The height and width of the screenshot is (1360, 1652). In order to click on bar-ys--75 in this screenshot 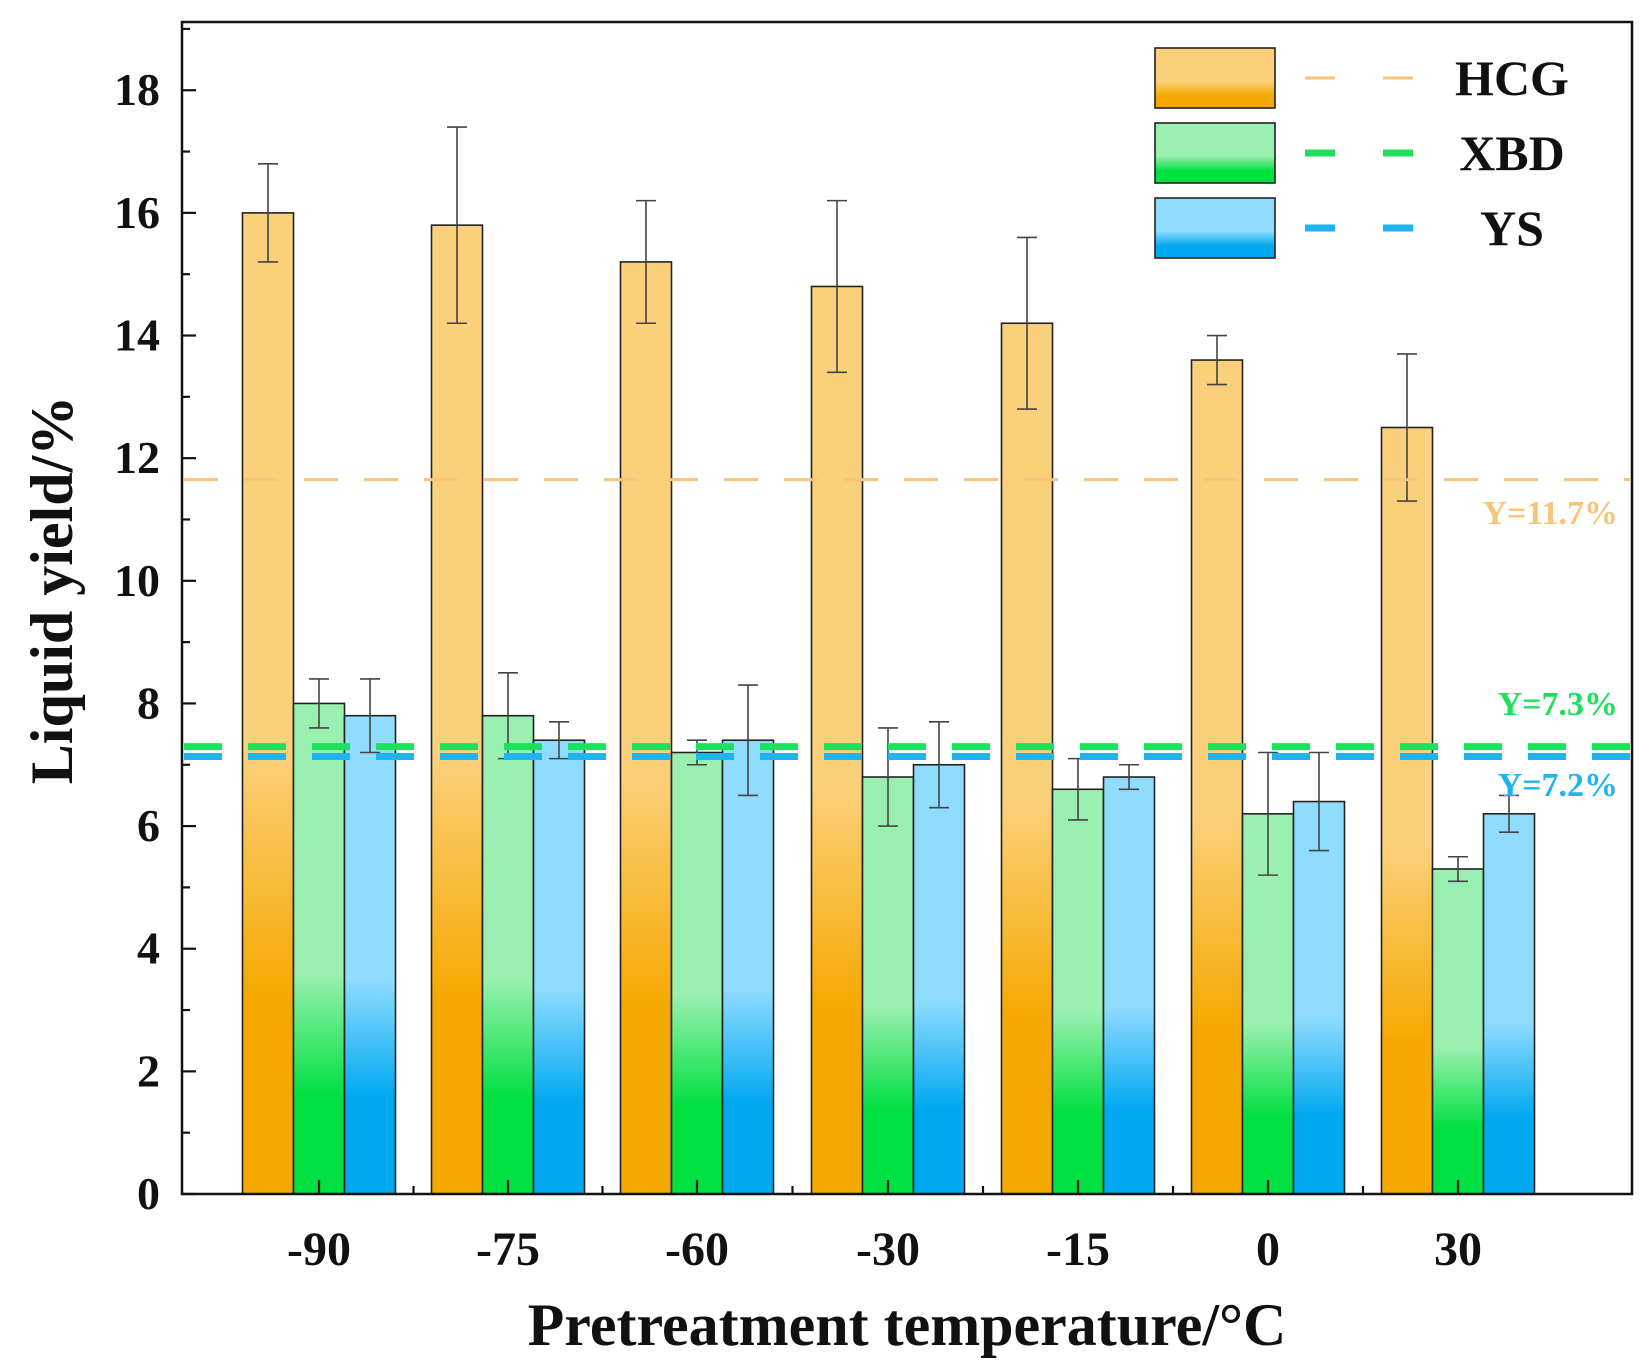, I will do `click(559, 967)`.